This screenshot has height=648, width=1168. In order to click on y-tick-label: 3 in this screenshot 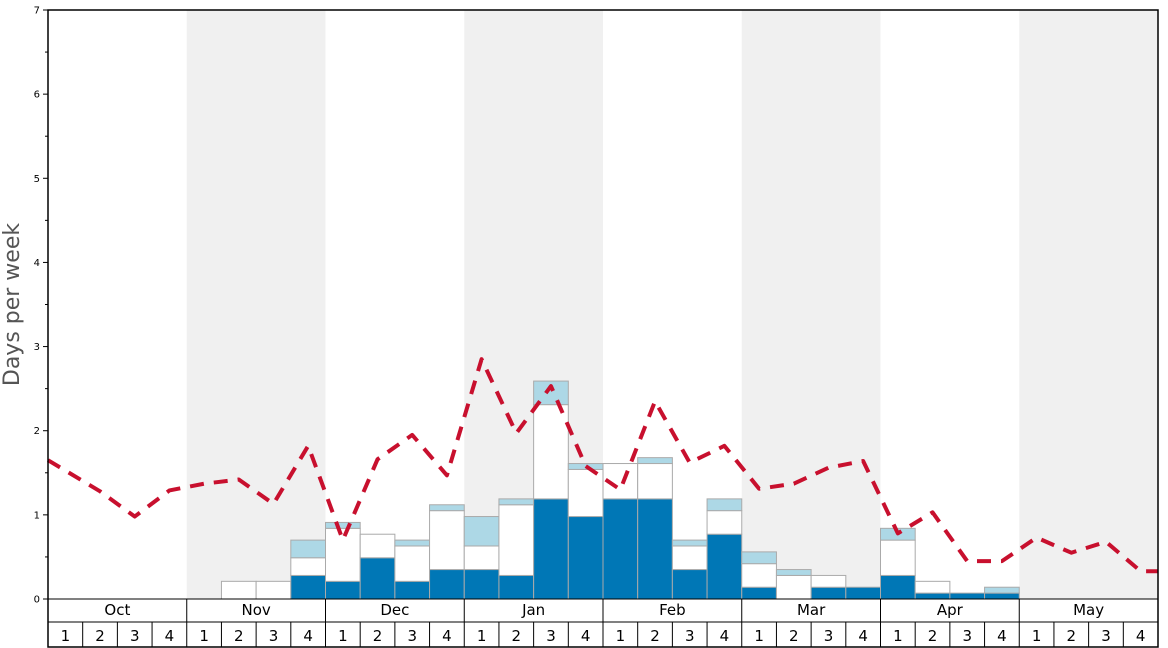, I will do `click(37, 347)`.